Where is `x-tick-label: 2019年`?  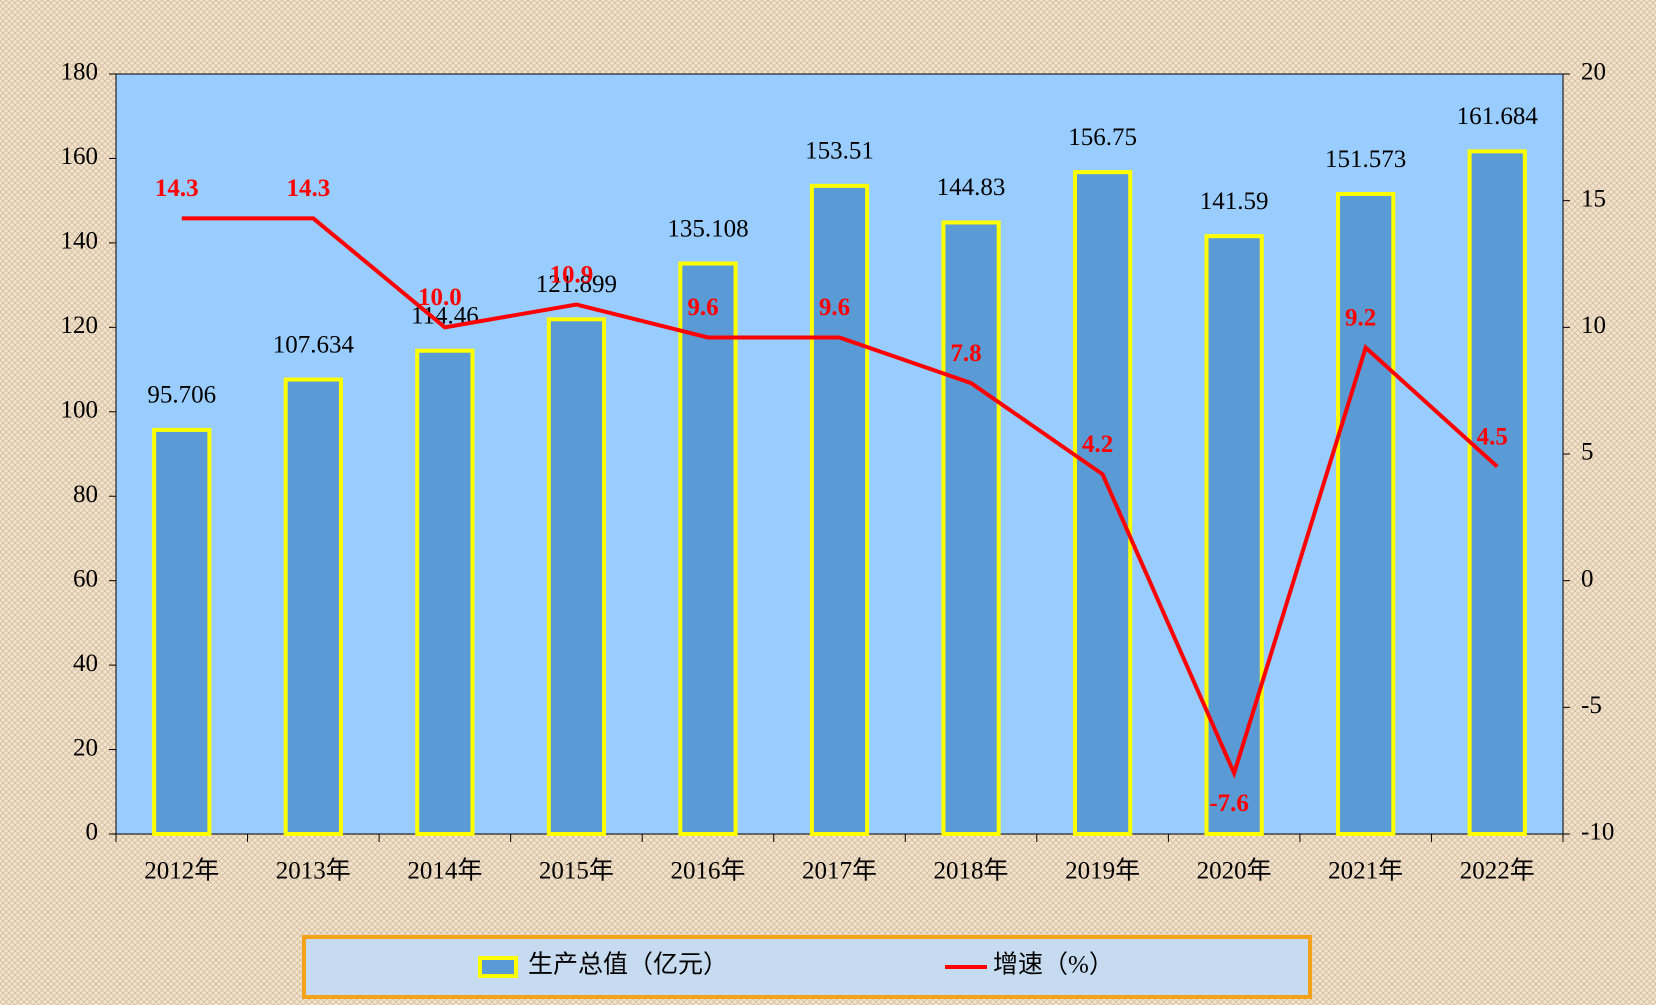
x-tick-label: 2019年 is located at coordinates (1102, 871).